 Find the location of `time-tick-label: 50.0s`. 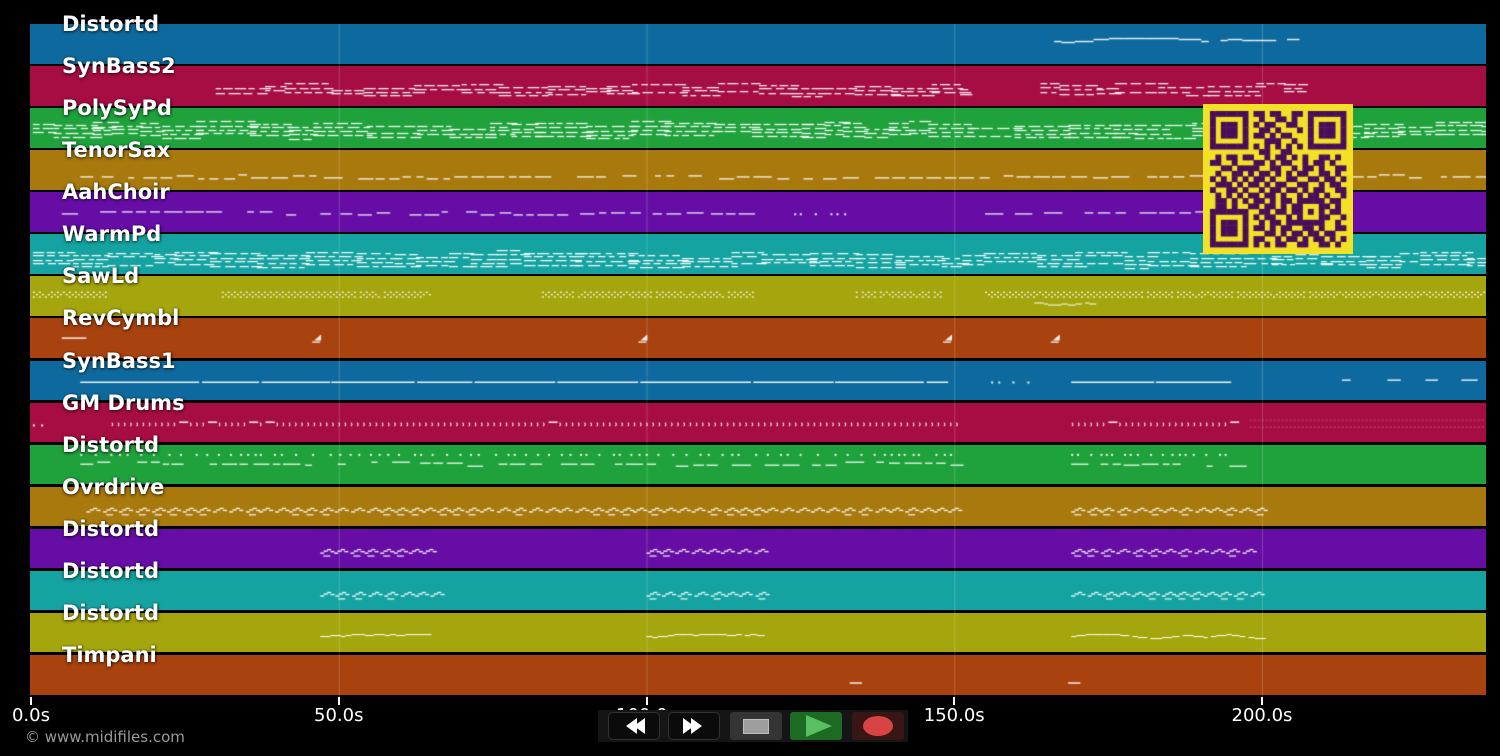

time-tick-label: 50.0s is located at coordinates (339, 715).